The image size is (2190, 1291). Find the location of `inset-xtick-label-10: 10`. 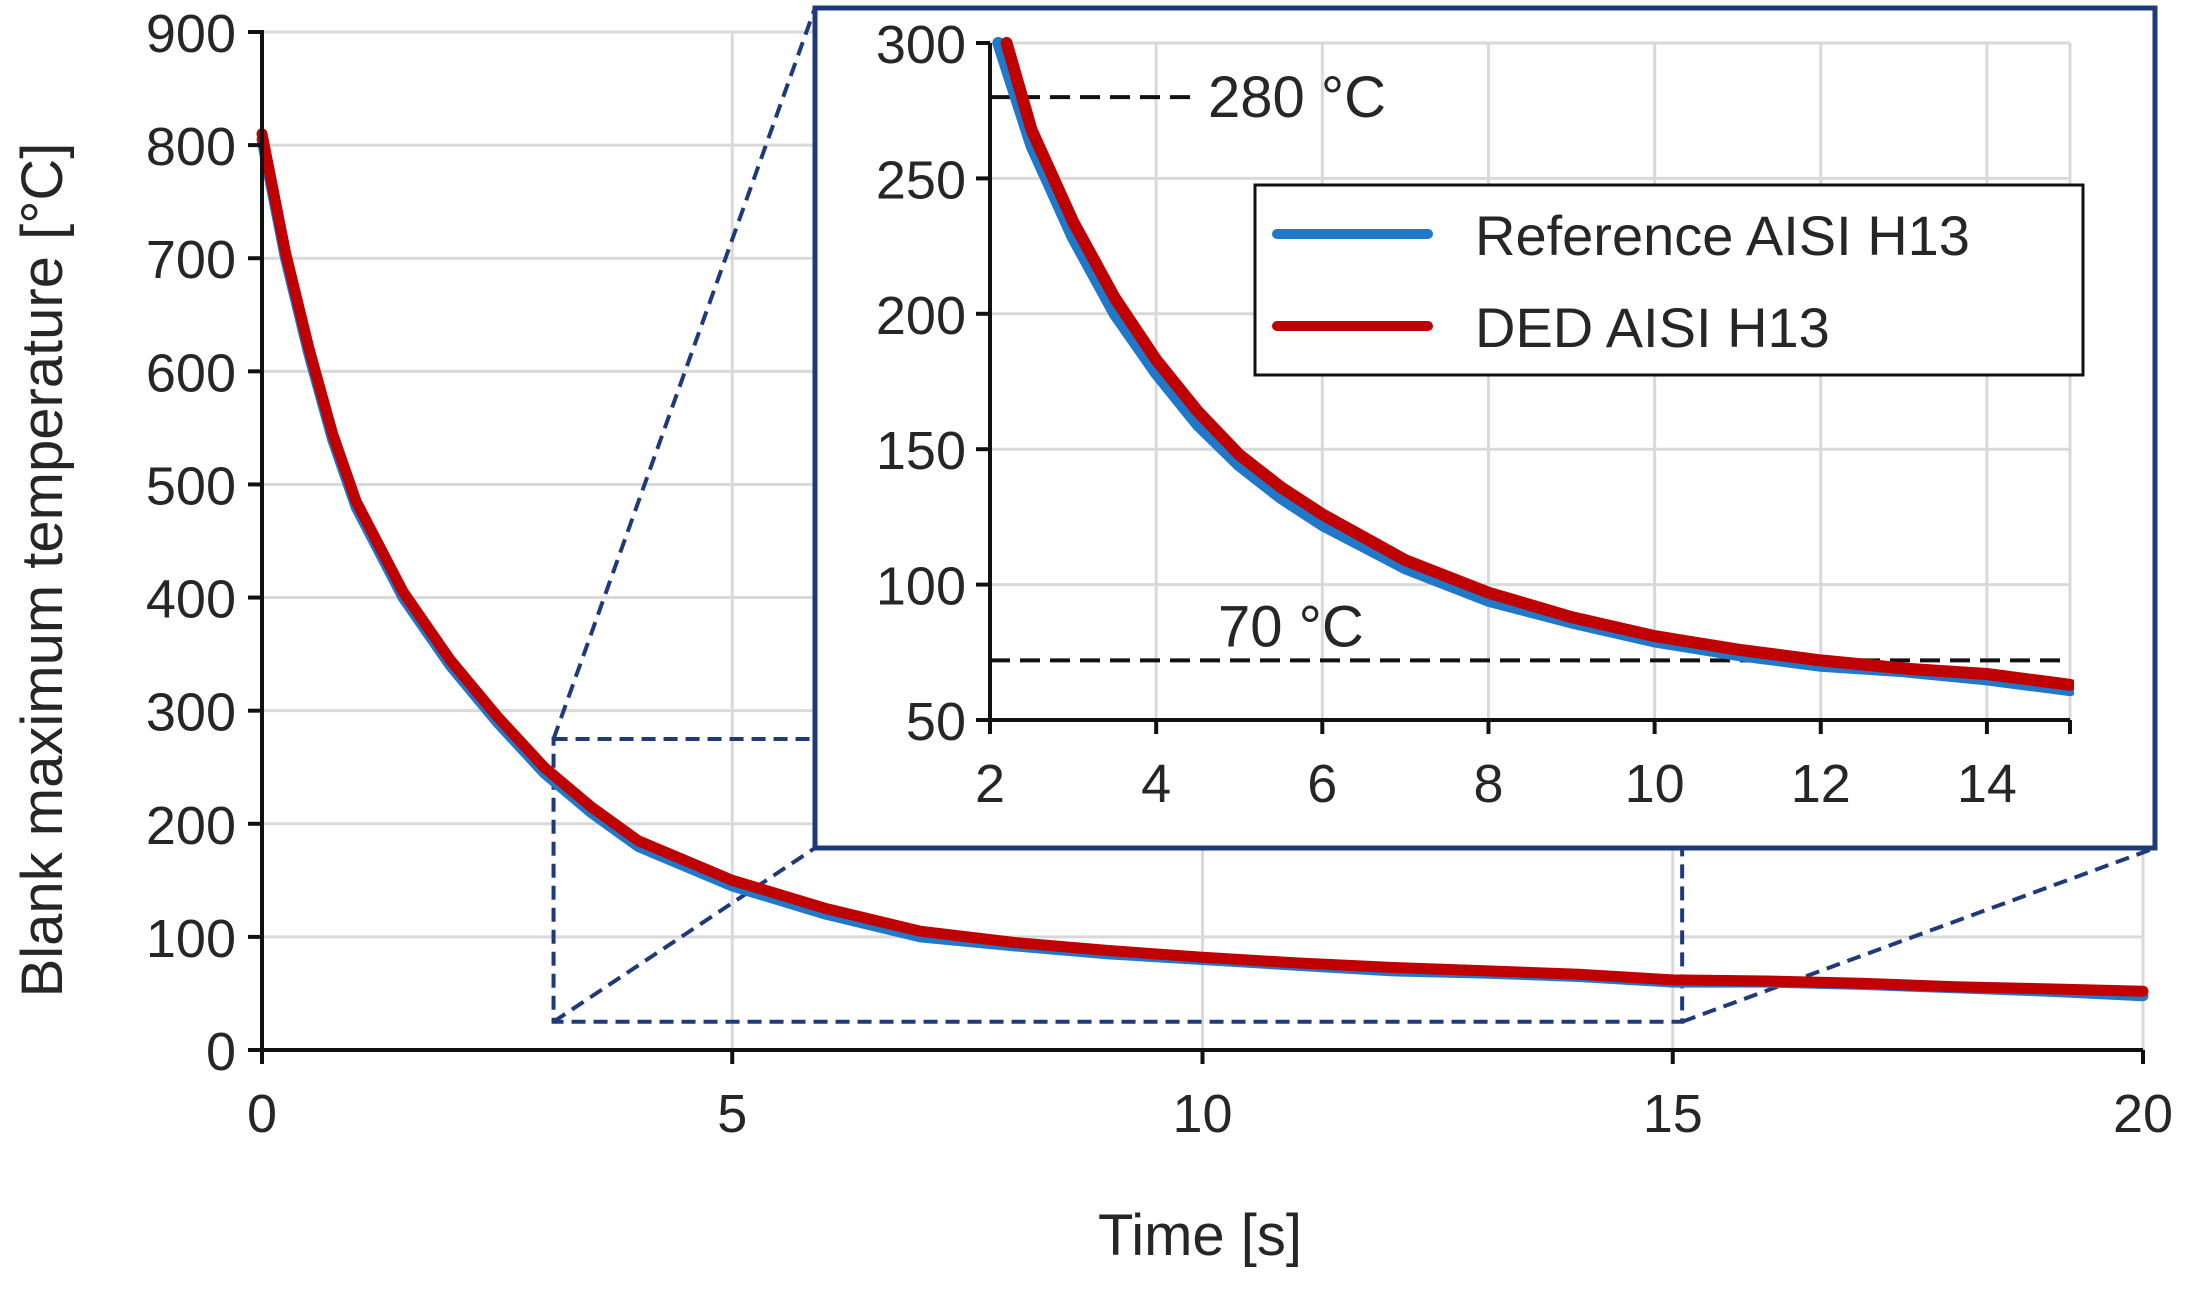

inset-xtick-label-10: 10 is located at coordinates (1655, 784).